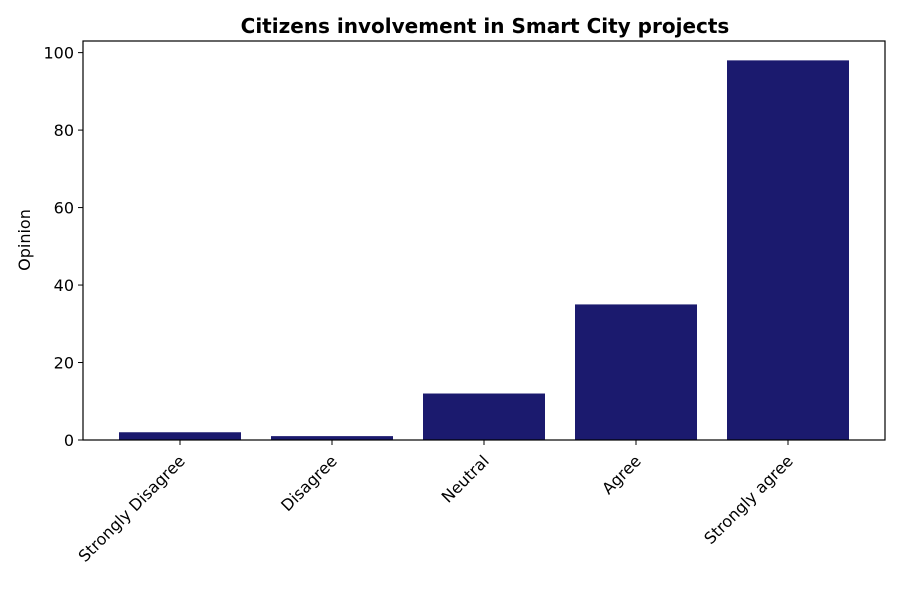 The image size is (900, 604). Describe the element at coordinates (24, 240) in the screenshot. I see `y-axis-label: Opinion` at that location.